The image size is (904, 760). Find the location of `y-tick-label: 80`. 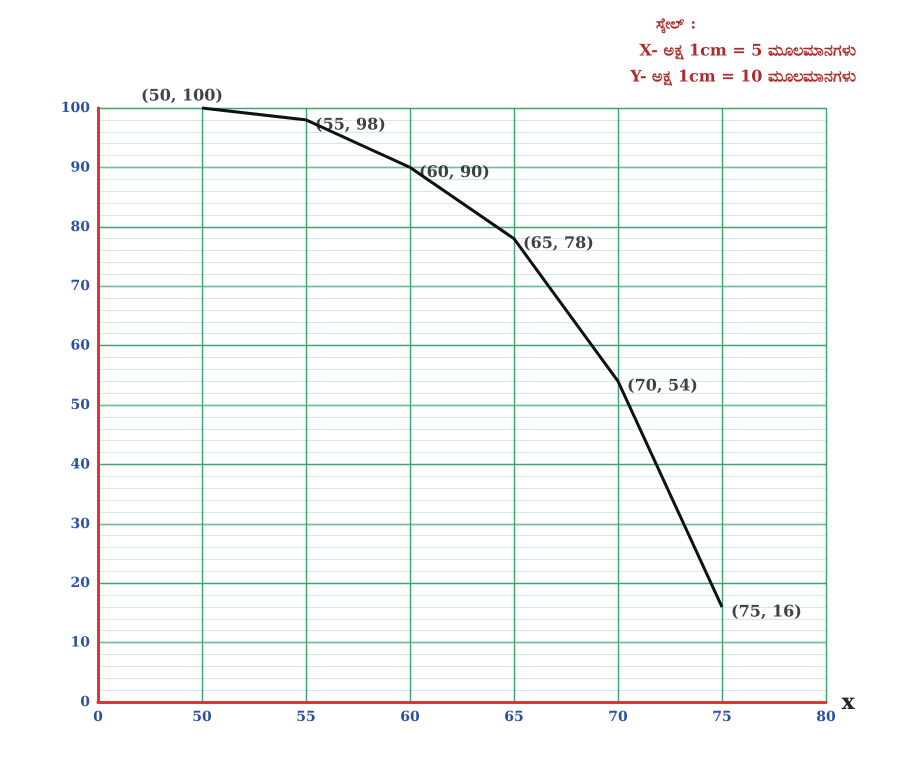

y-tick-label: 80 is located at coordinates (80, 226).